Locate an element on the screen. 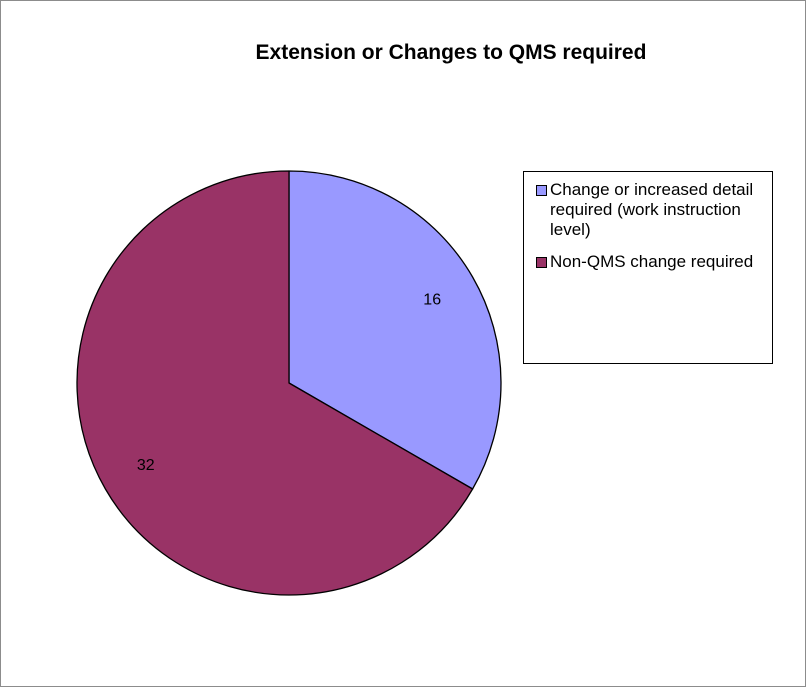 This screenshot has height=687, width=806. legend-label-2: Non-QMS change required is located at coordinates (652, 261).